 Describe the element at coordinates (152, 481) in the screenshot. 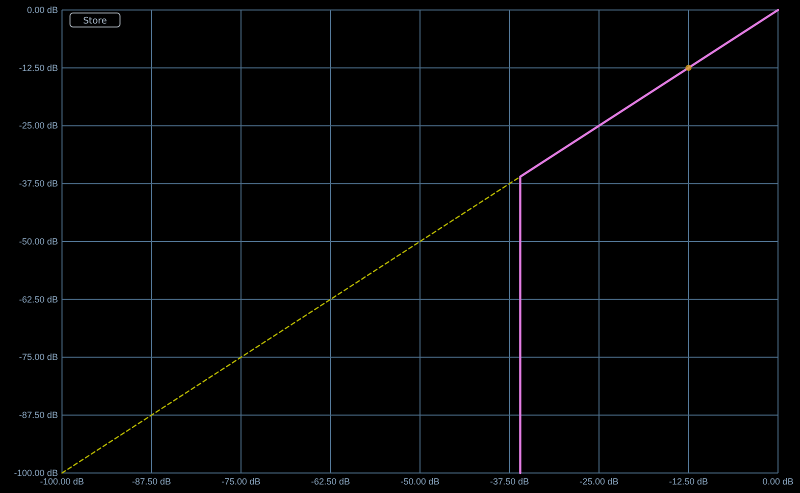

I see `x-tick-label: -87.50 dB` at that location.